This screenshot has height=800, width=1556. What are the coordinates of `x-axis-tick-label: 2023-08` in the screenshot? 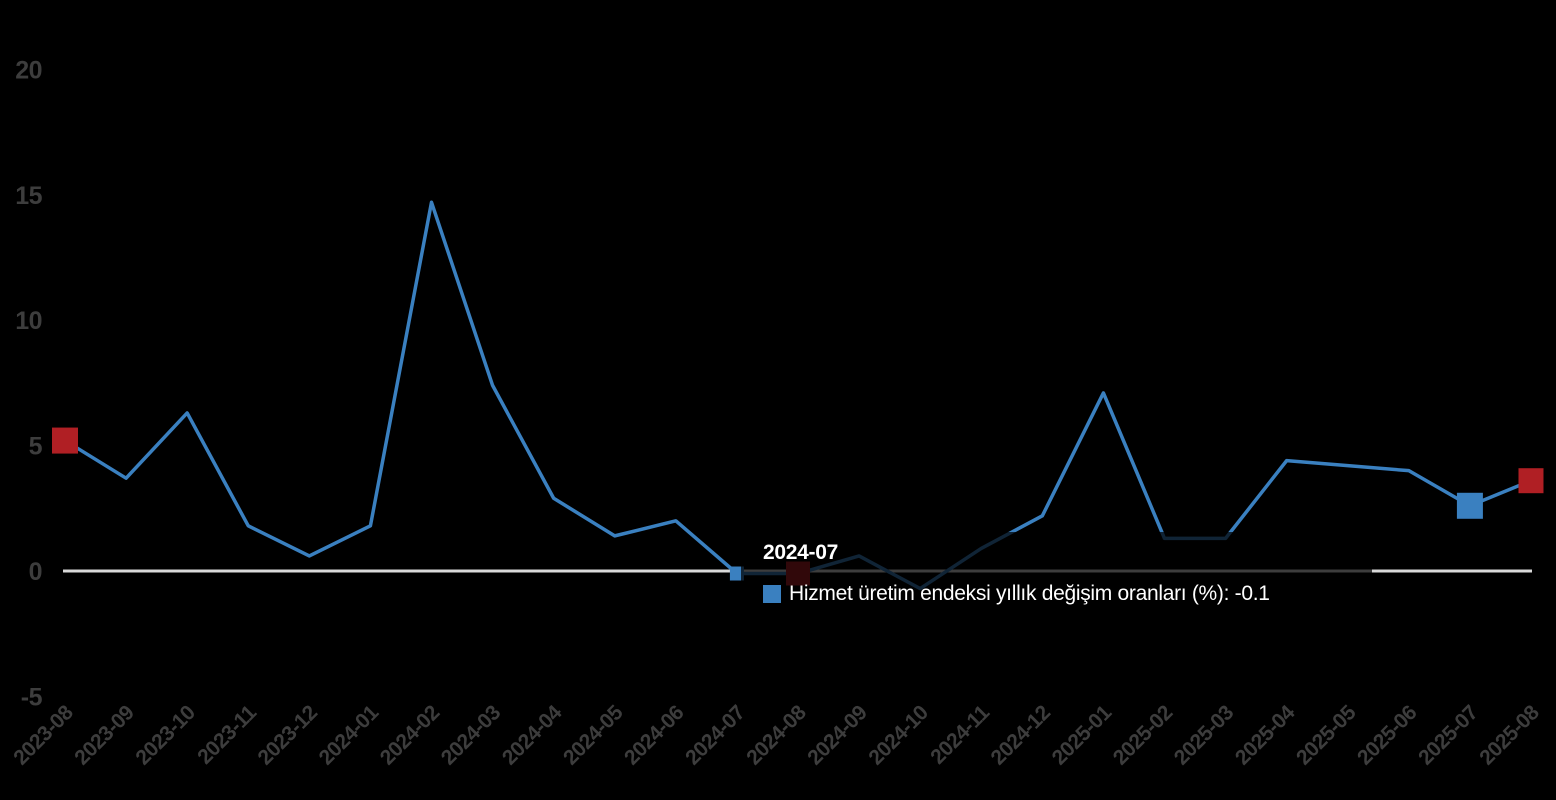 It's located at (43, 735).